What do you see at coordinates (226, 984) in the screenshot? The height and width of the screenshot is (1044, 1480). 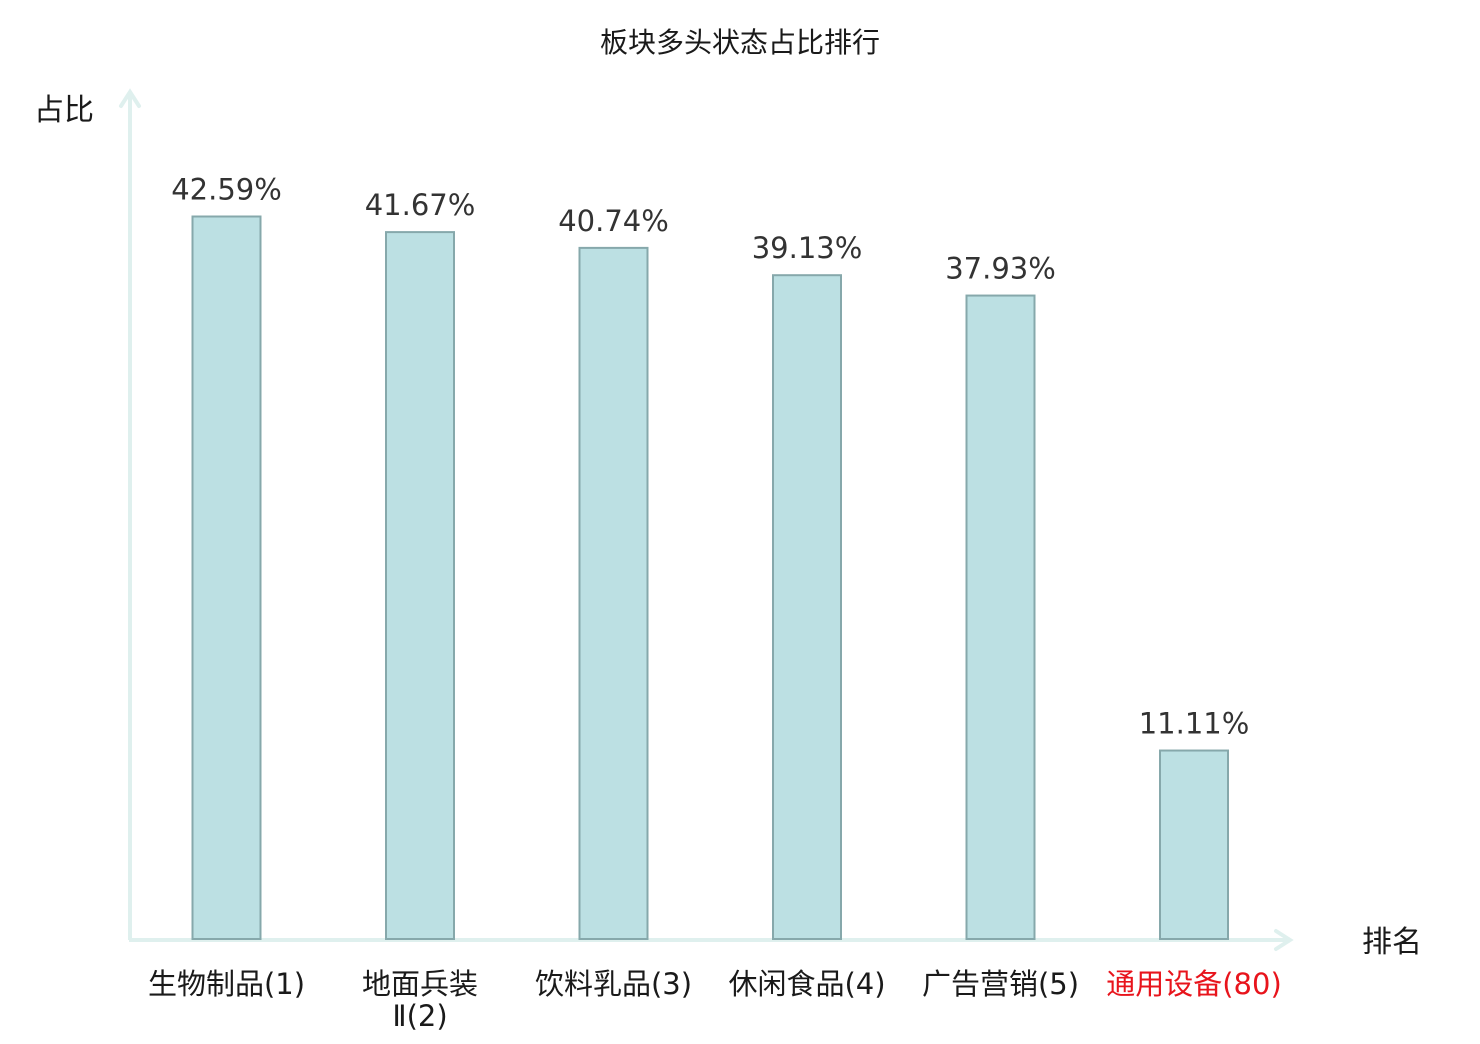 I see `x-tick-label: 生物制品(1)` at bounding box center [226, 984].